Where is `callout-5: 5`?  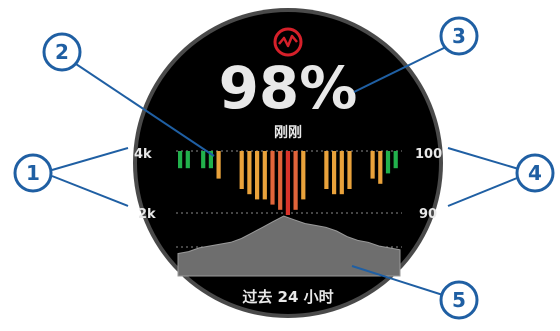 callout-5: 5 is located at coordinates (459, 300).